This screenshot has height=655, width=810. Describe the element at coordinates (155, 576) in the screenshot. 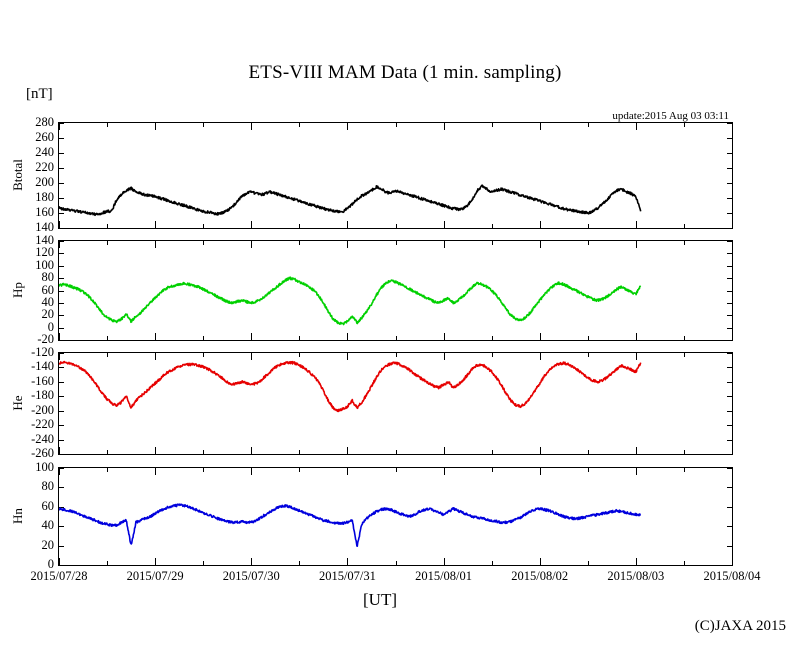

I see `x-tick-label: 2015/07/29` at that location.